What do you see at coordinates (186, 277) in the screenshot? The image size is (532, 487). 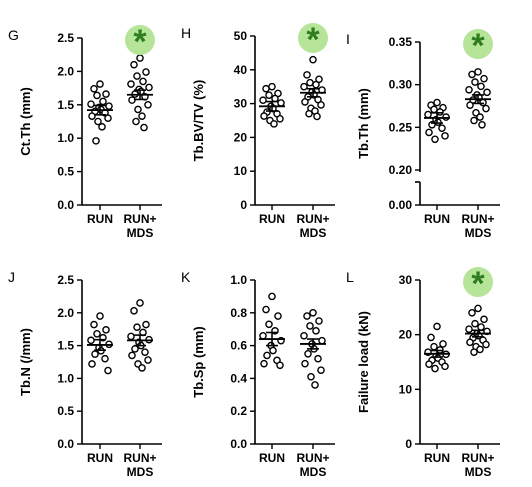 I see `panel-letter: K` at bounding box center [186, 277].